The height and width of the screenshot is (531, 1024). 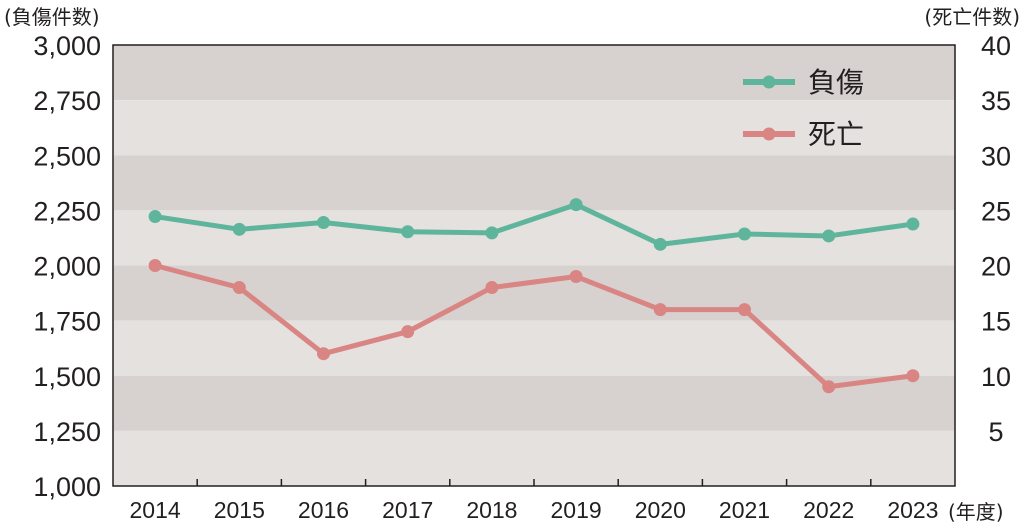 What do you see at coordinates (996, 239) in the screenshot?
I see `right-y-axis: 5 10 15 20 25 30 35 40` at bounding box center [996, 239].